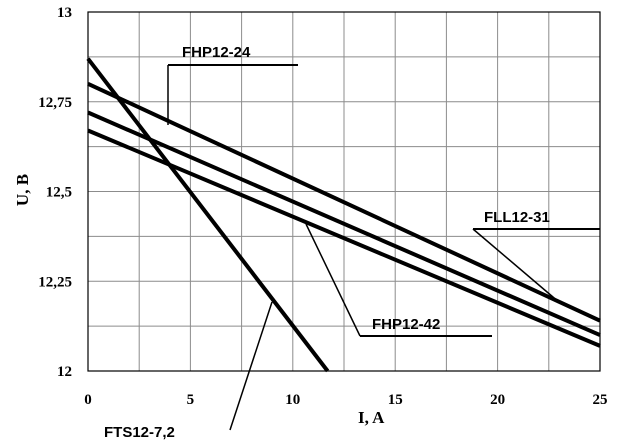  Describe the element at coordinates (139, 432) in the screenshot. I see `series-label-fts12-7-2: FTS12-7,2` at that location.